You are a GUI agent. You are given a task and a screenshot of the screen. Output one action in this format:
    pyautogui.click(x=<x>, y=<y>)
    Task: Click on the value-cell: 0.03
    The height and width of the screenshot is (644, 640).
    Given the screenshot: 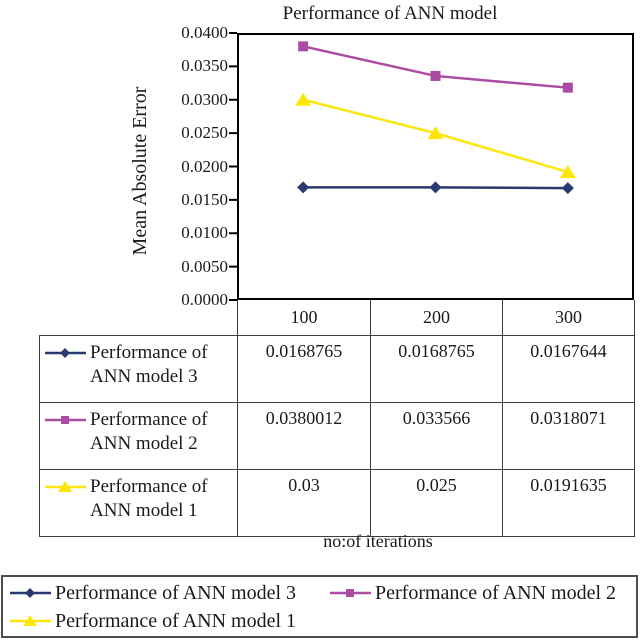 What is the action you would take?
    pyautogui.click(x=304, y=503)
    